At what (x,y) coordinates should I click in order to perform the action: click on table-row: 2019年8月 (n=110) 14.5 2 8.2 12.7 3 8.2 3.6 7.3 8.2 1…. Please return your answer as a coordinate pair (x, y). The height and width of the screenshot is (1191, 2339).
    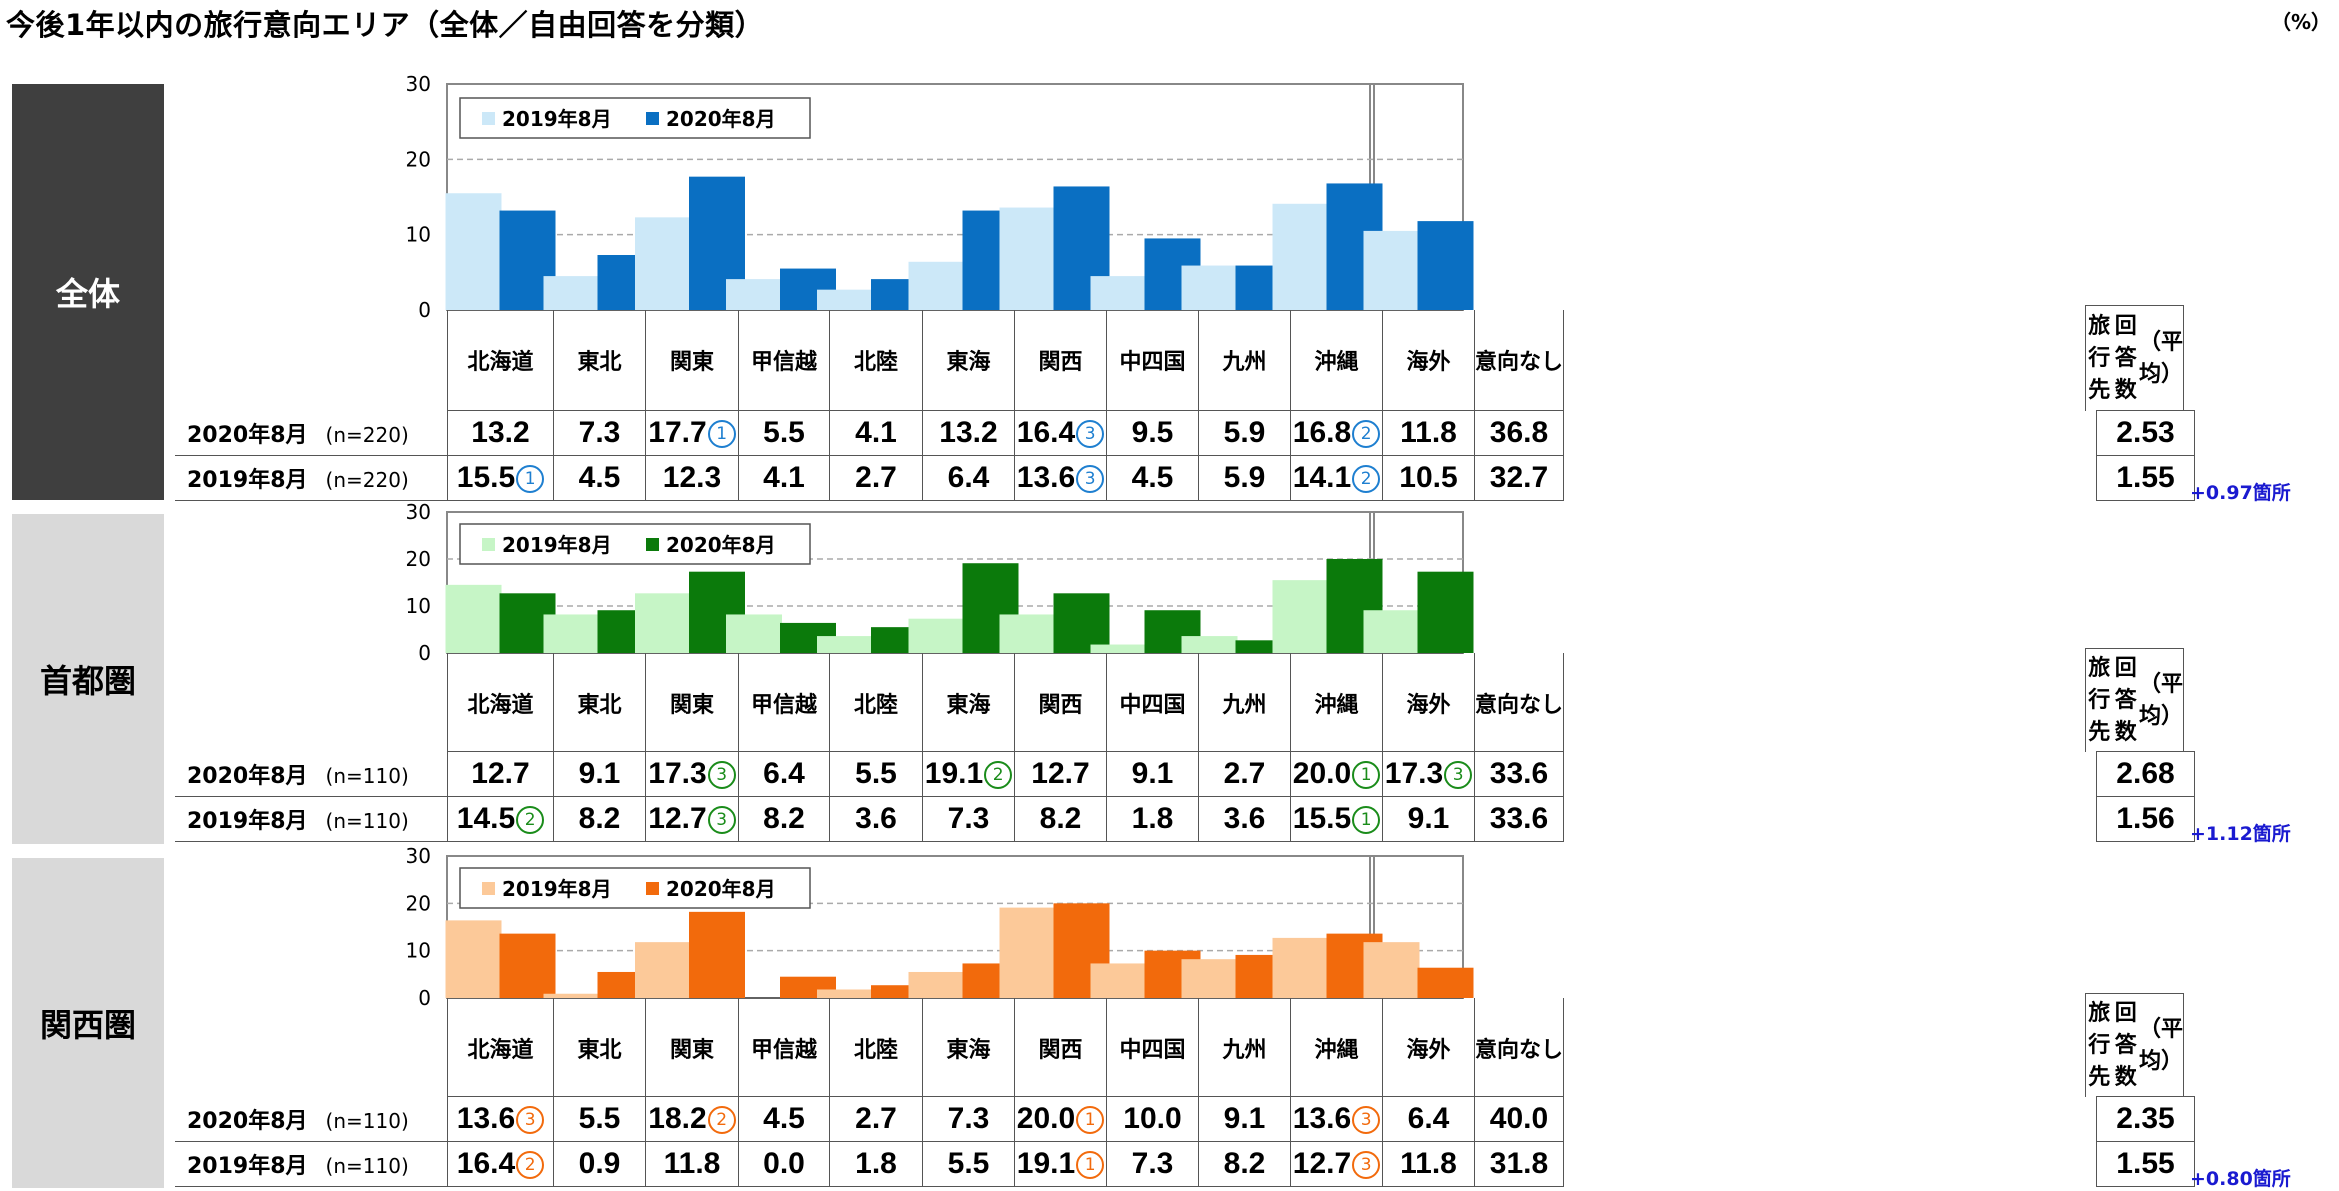
    Looking at the image, I should click on (1185, 819).